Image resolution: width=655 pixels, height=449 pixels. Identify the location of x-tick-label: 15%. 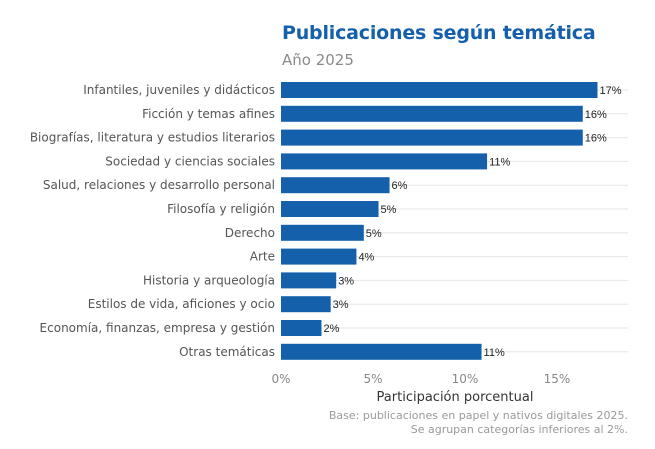
(557, 379).